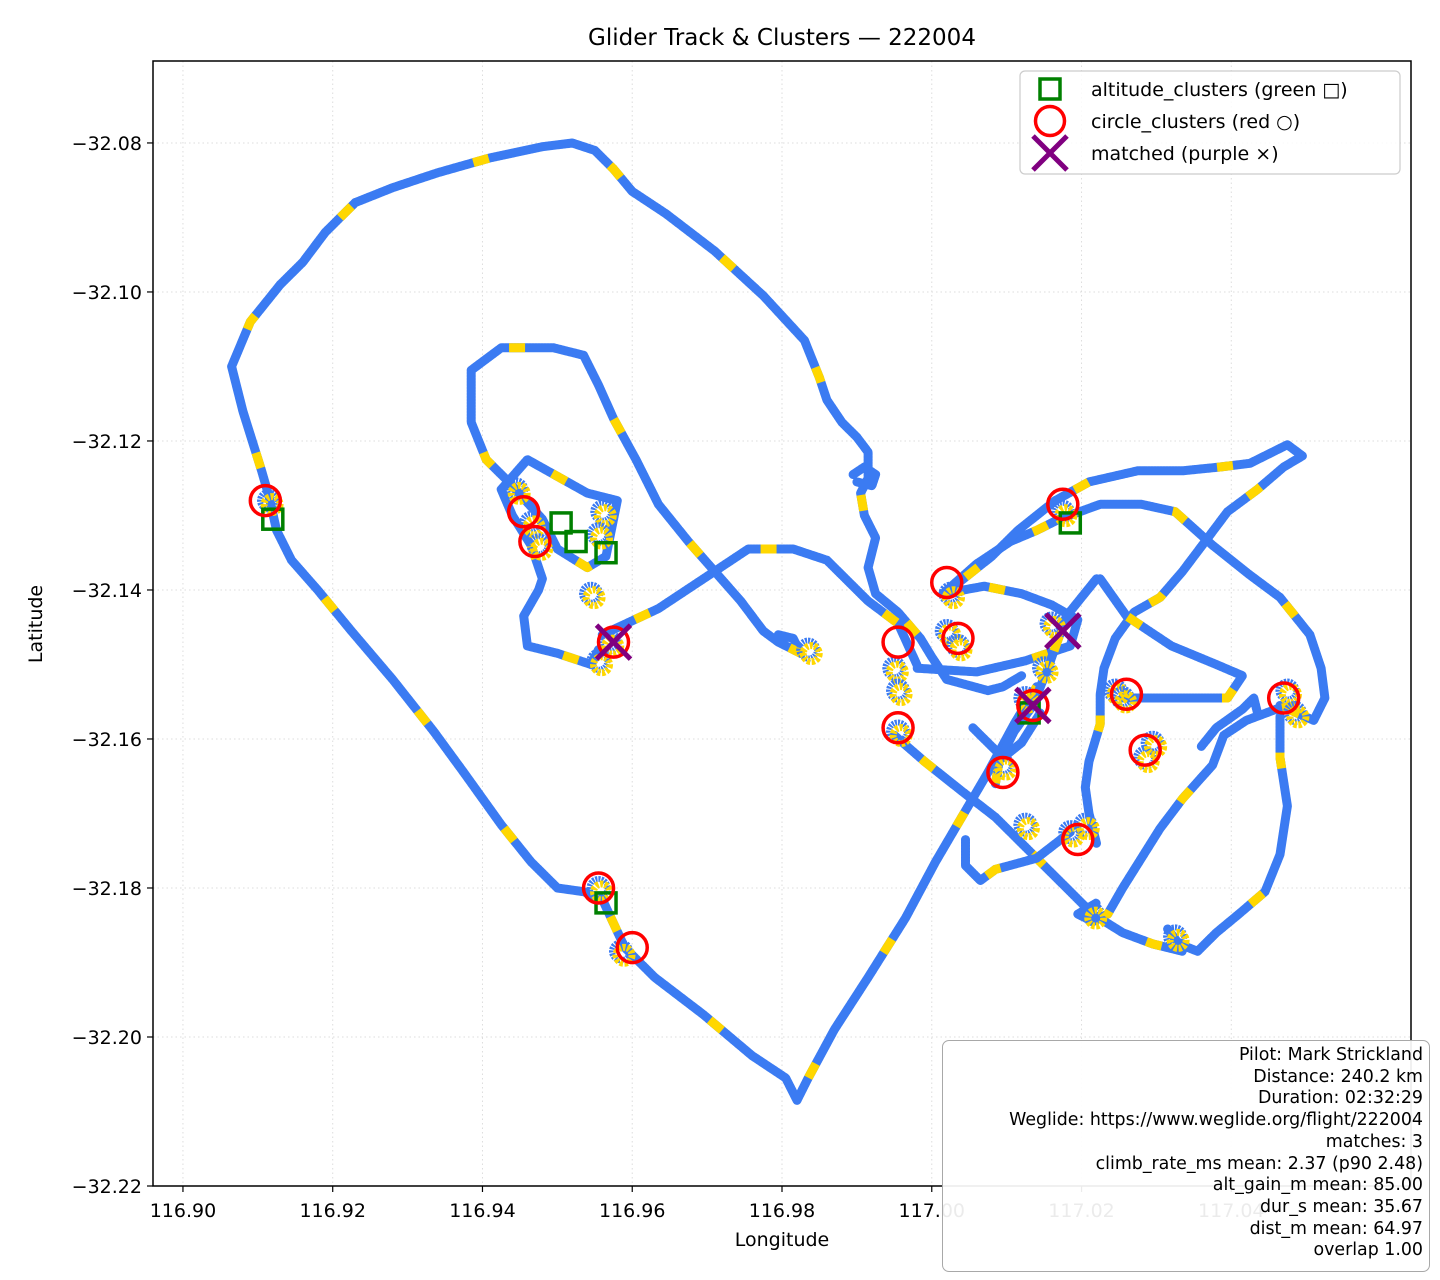 The height and width of the screenshot is (1280, 1440). I want to click on legend-label-circle-clusters: circle_clusters (red ○), so click(1195, 122).